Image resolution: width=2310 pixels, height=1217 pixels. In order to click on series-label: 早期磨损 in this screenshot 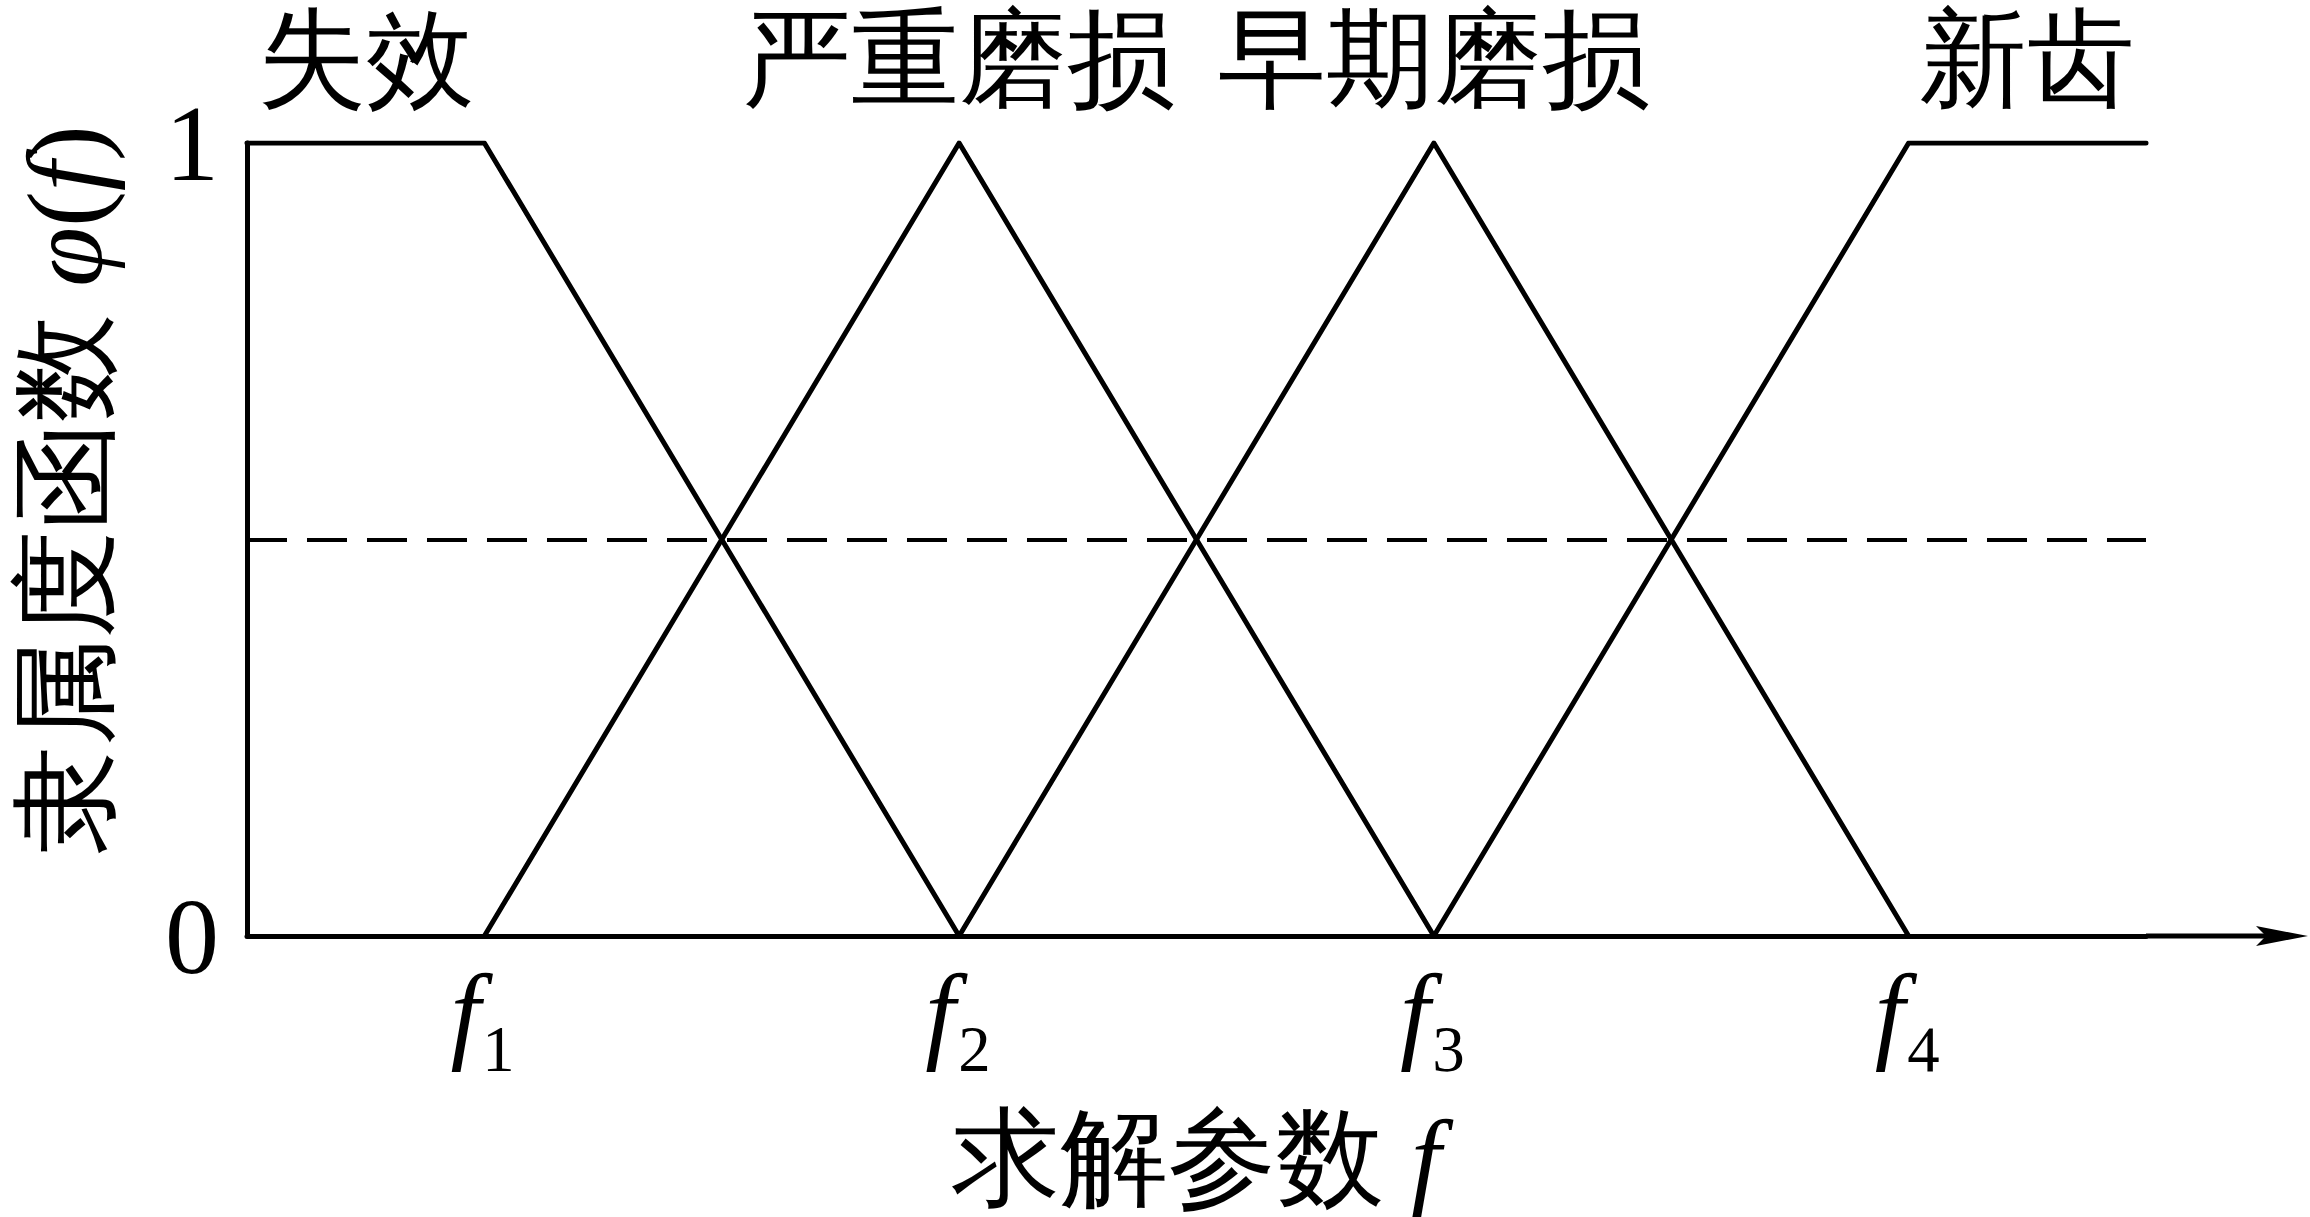, I will do `click(1433, 59)`.